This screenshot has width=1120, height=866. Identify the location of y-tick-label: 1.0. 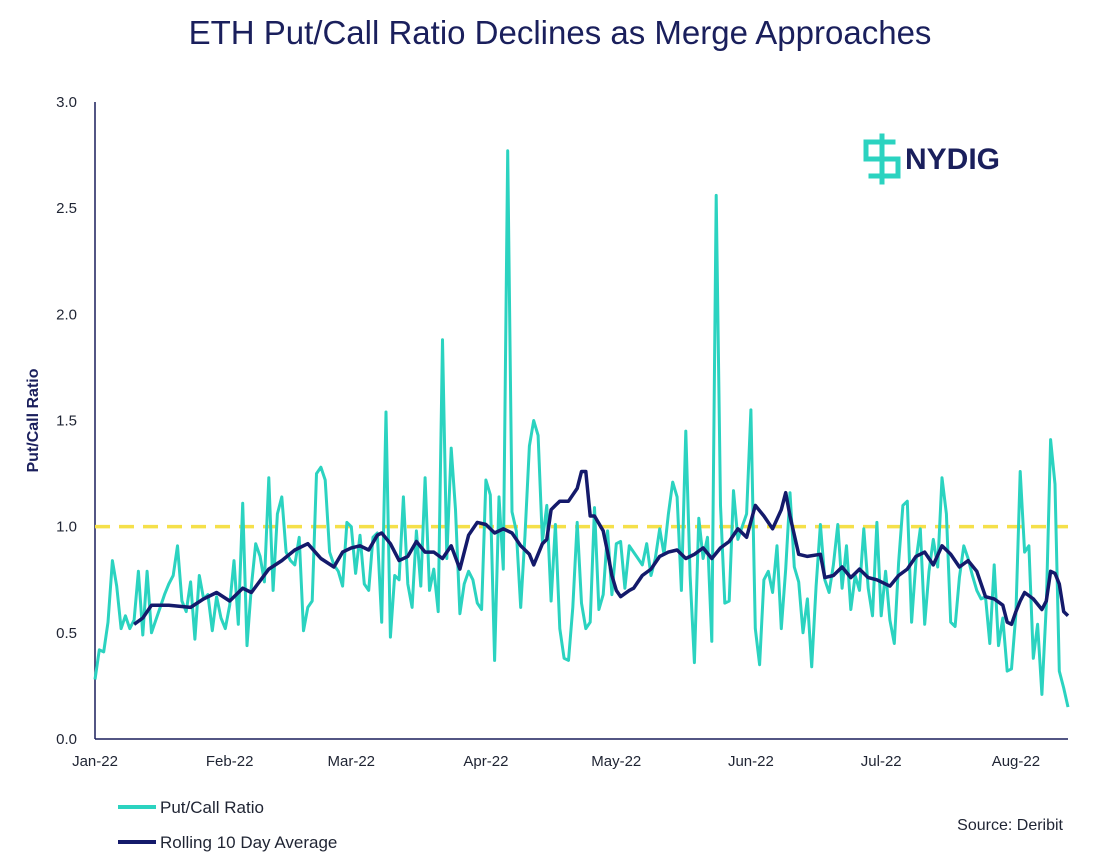
(66, 527).